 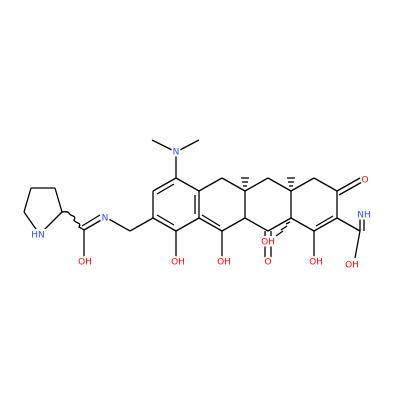 I want to click on atom-label: HN, so click(x=38, y=236).